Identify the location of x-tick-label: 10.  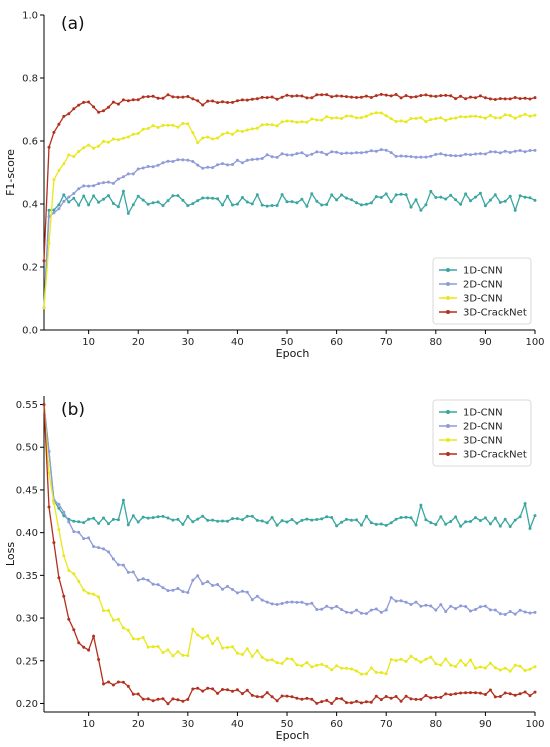
(88, 342).